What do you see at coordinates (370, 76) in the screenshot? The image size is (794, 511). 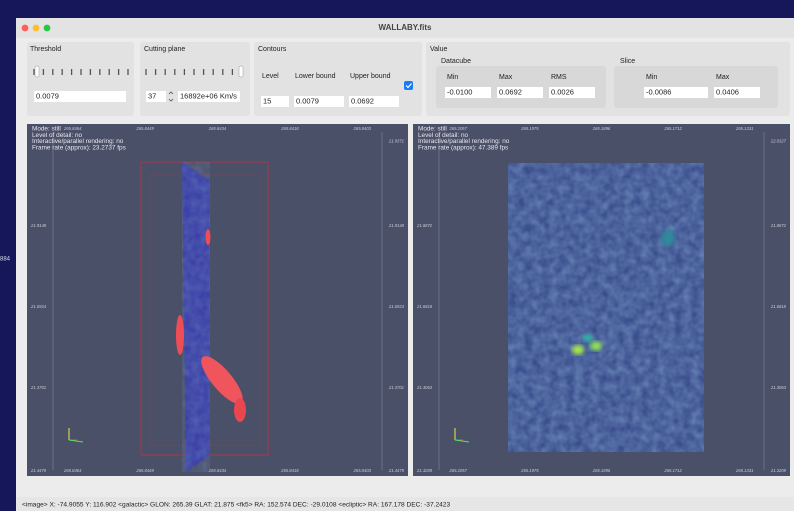 I see `label: Upper bound` at bounding box center [370, 76].